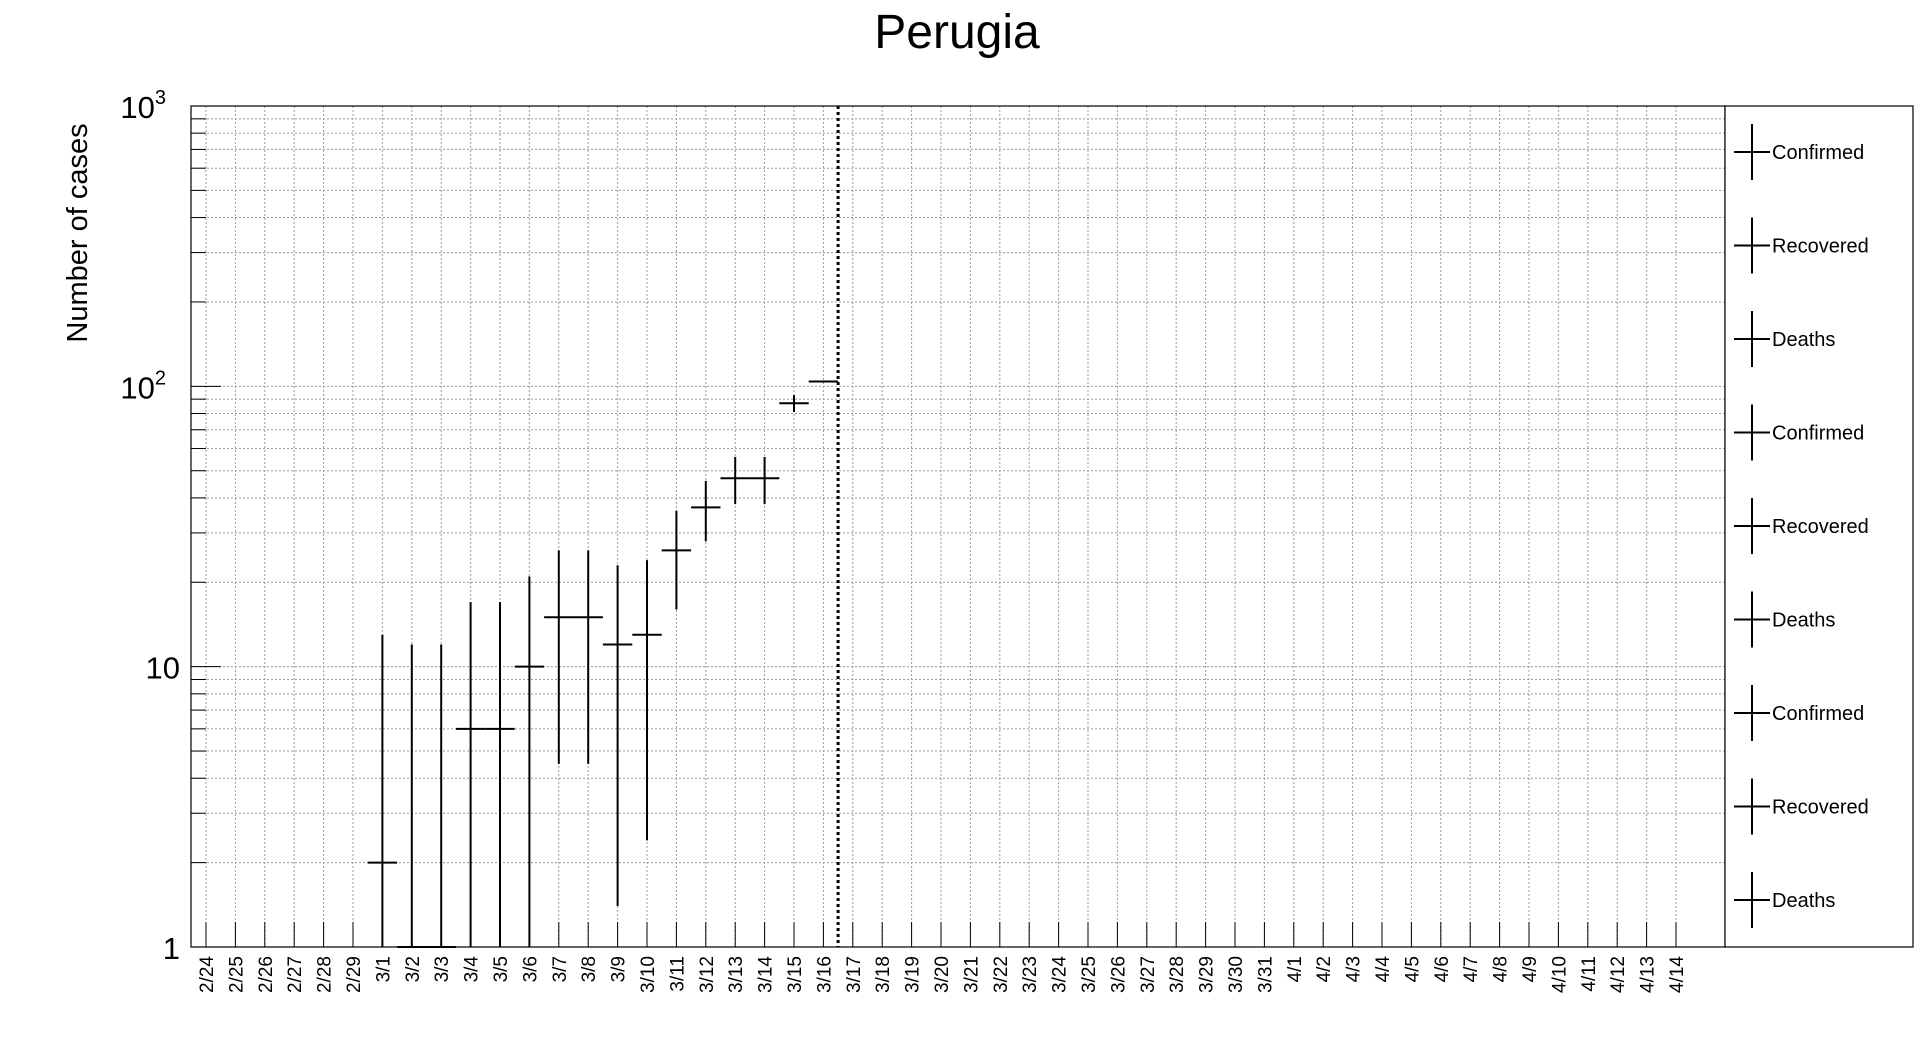 This screenshot has width=1916, height=1052. What do you see at coordinates (971, 974) in the screenshot?
I see `x-tick-label: 3/21` at bounding box center [971, 974].